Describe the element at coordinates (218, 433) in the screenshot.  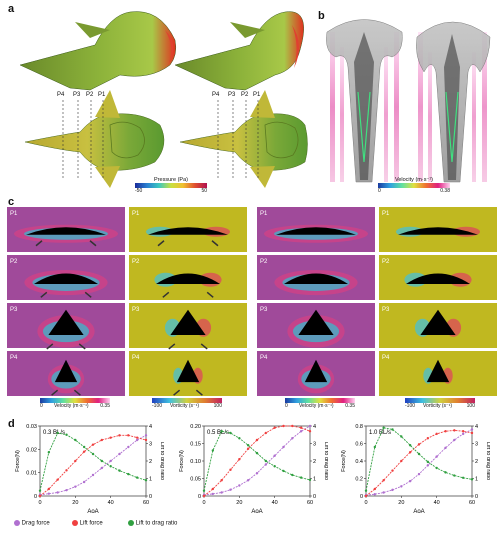
I see `chart-title: 0.5 BL/s` at that location.